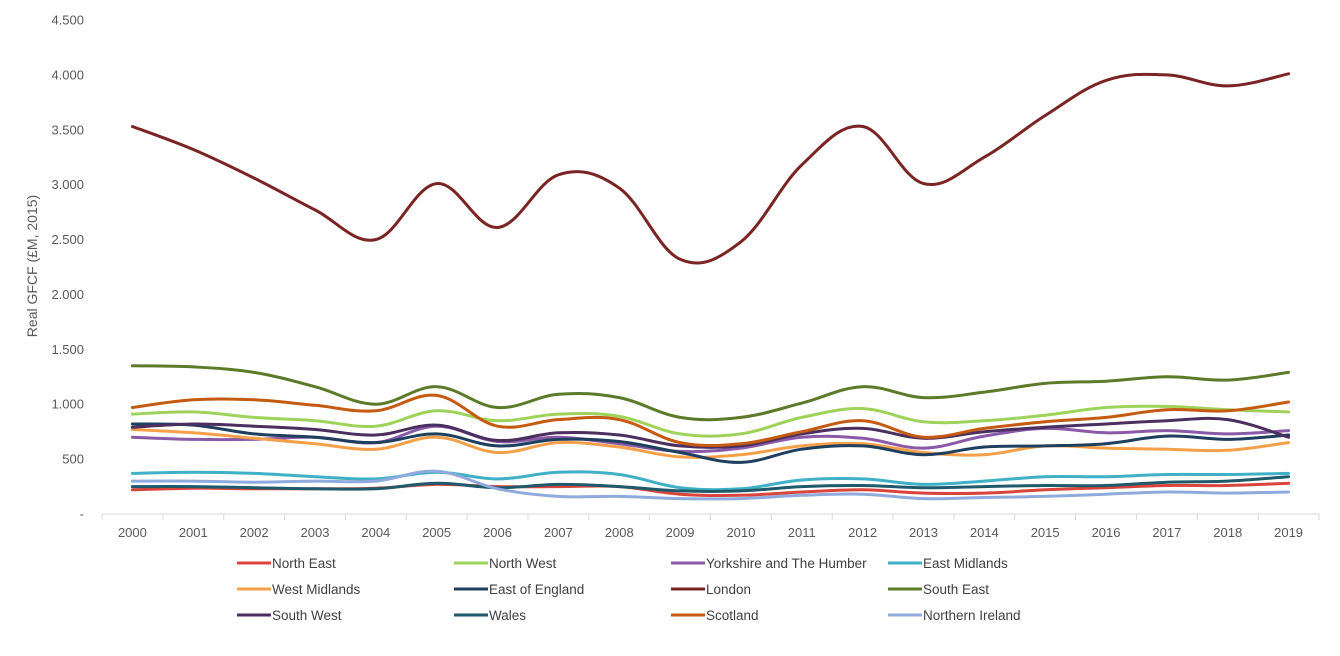  What do you see at coordinates (32, 266) in the screenshot?
I see `y-axis-title: Real GFCF (£M, 2015)` at bounding box center [32, 266].